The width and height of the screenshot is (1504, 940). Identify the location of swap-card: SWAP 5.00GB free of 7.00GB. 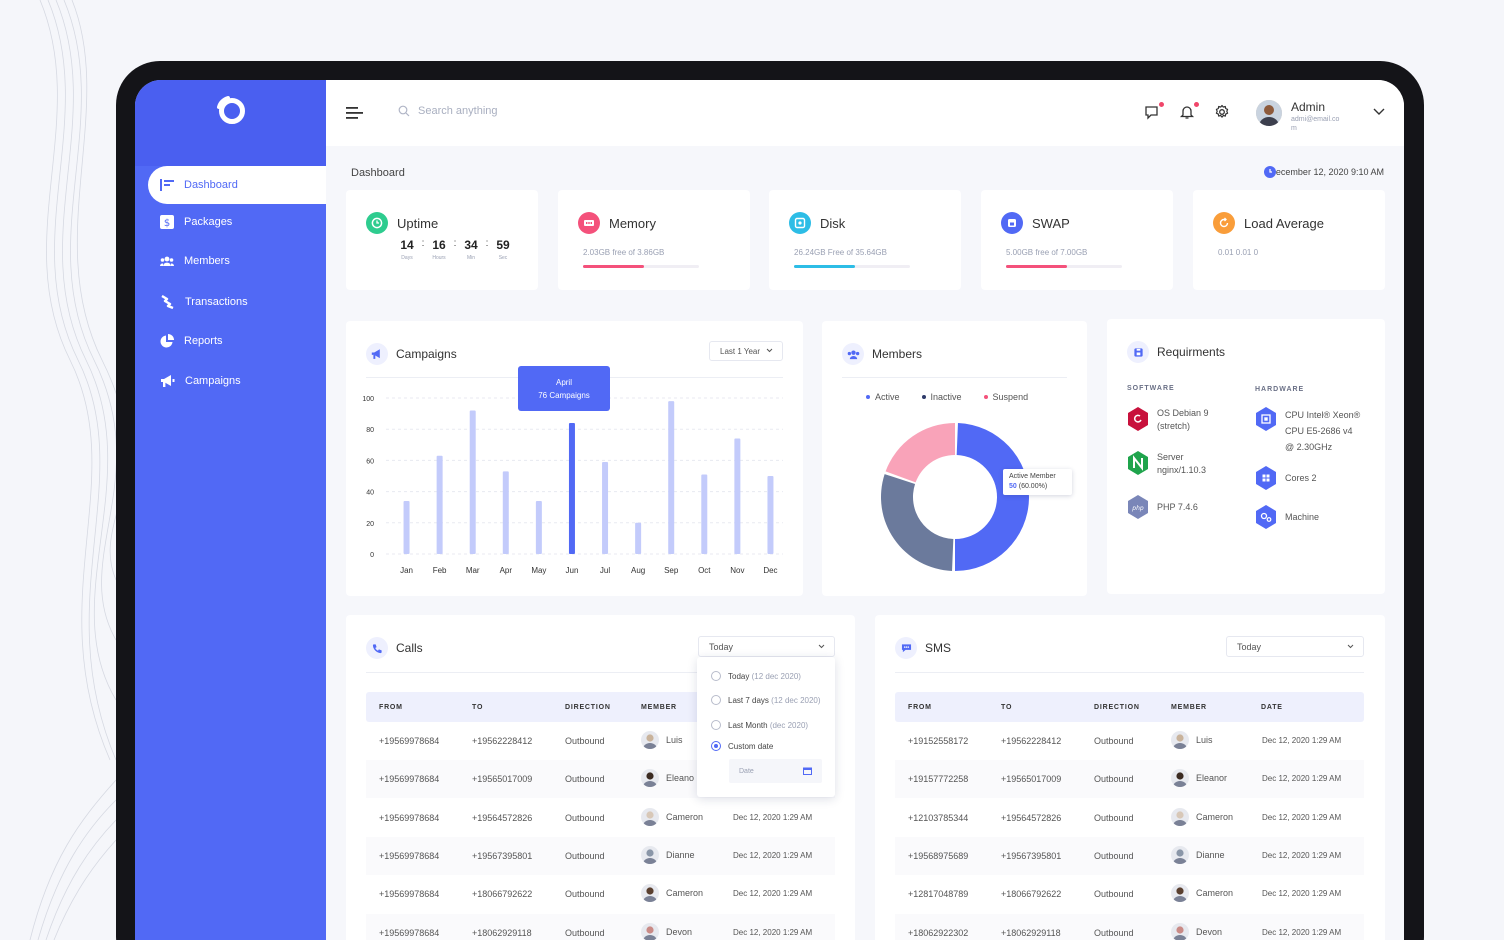
(1077, 240).